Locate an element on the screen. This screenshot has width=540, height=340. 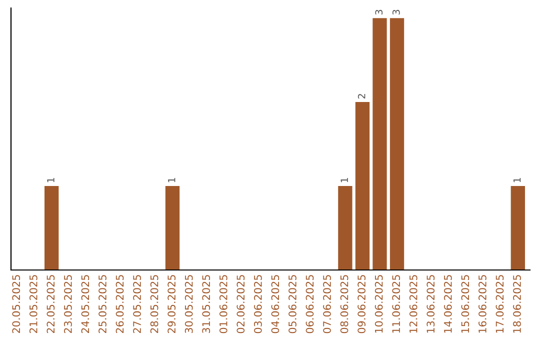
x-tick-label: 20.05.2025 is located at coordinates (16, 304).